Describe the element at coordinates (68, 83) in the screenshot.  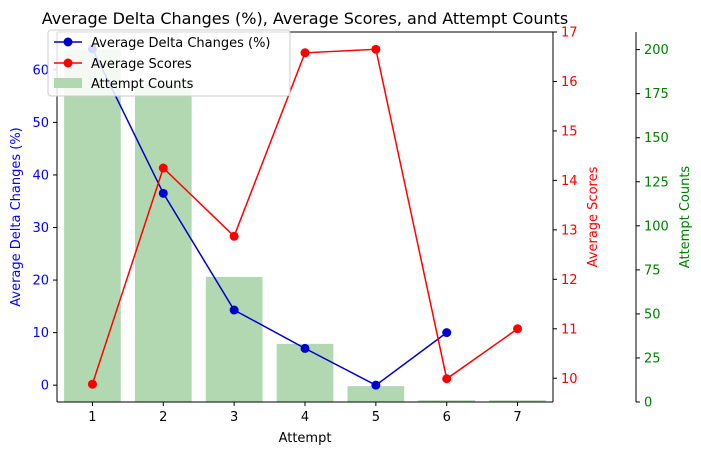
I see `legend-swatch-counts` at that location.